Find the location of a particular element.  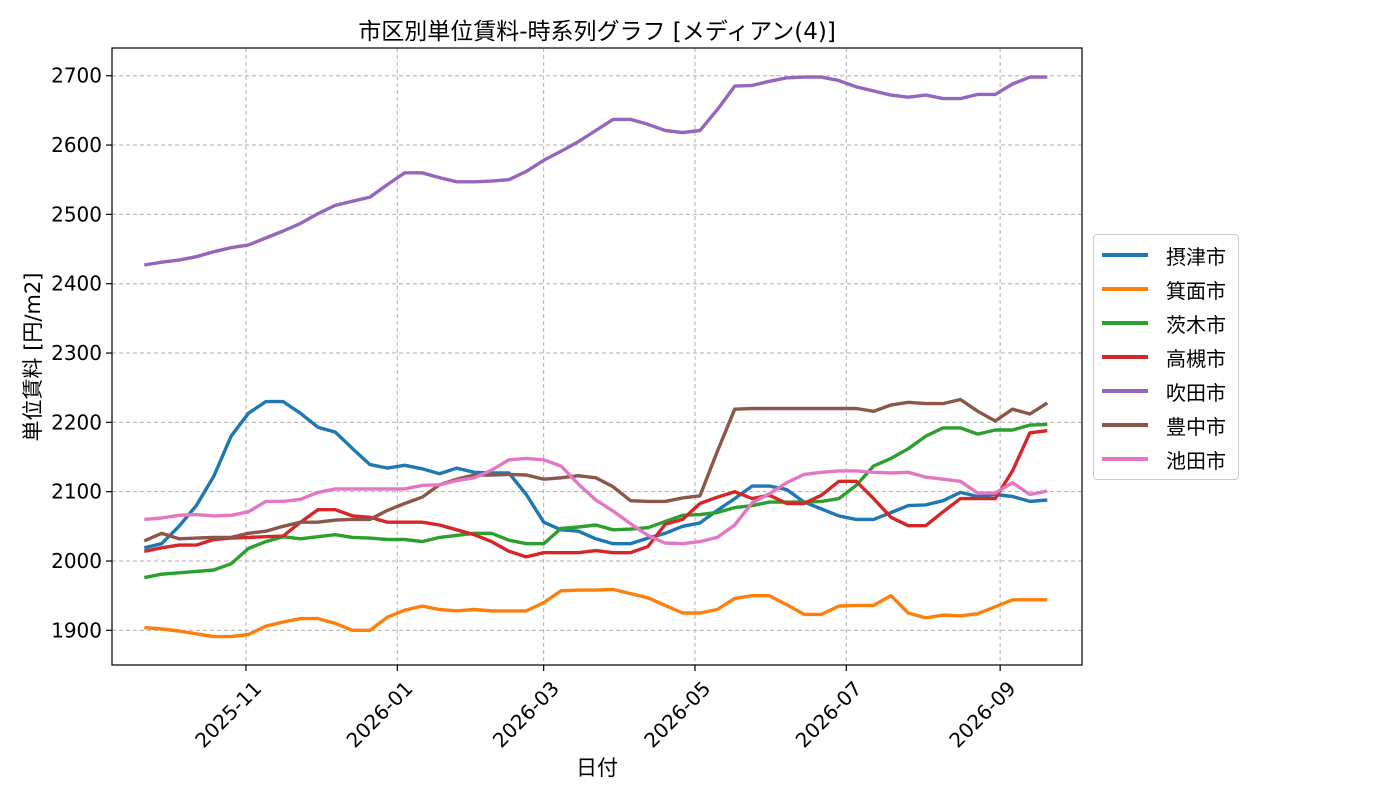

y-tick-label: 2600 is located at coordinates (76, 145).